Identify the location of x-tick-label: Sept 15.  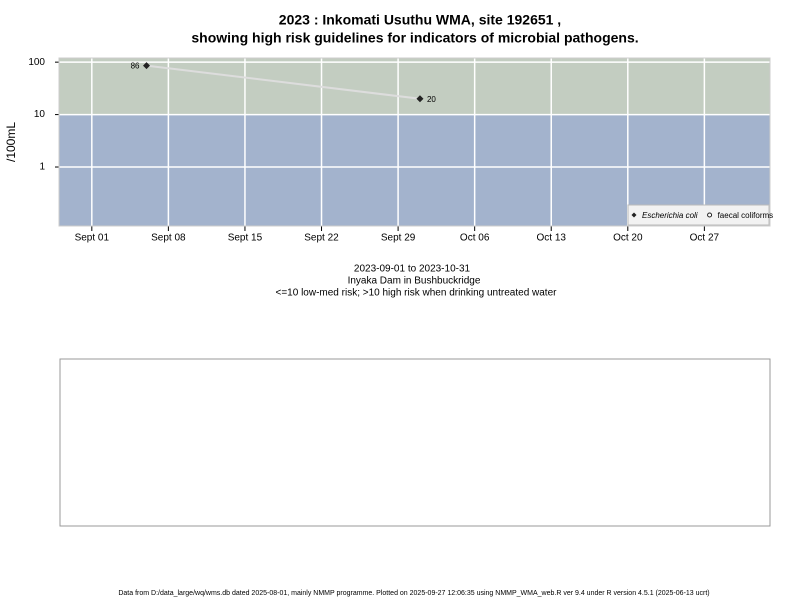
(245, 238).